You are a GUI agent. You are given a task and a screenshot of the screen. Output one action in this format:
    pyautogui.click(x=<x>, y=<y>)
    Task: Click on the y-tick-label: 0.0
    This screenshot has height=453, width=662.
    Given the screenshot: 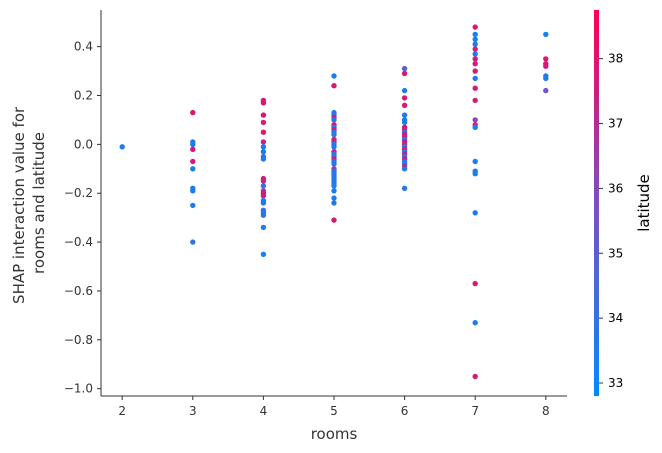 What is the action you would take?
    pyautogui.click(x=83, y=144)
    